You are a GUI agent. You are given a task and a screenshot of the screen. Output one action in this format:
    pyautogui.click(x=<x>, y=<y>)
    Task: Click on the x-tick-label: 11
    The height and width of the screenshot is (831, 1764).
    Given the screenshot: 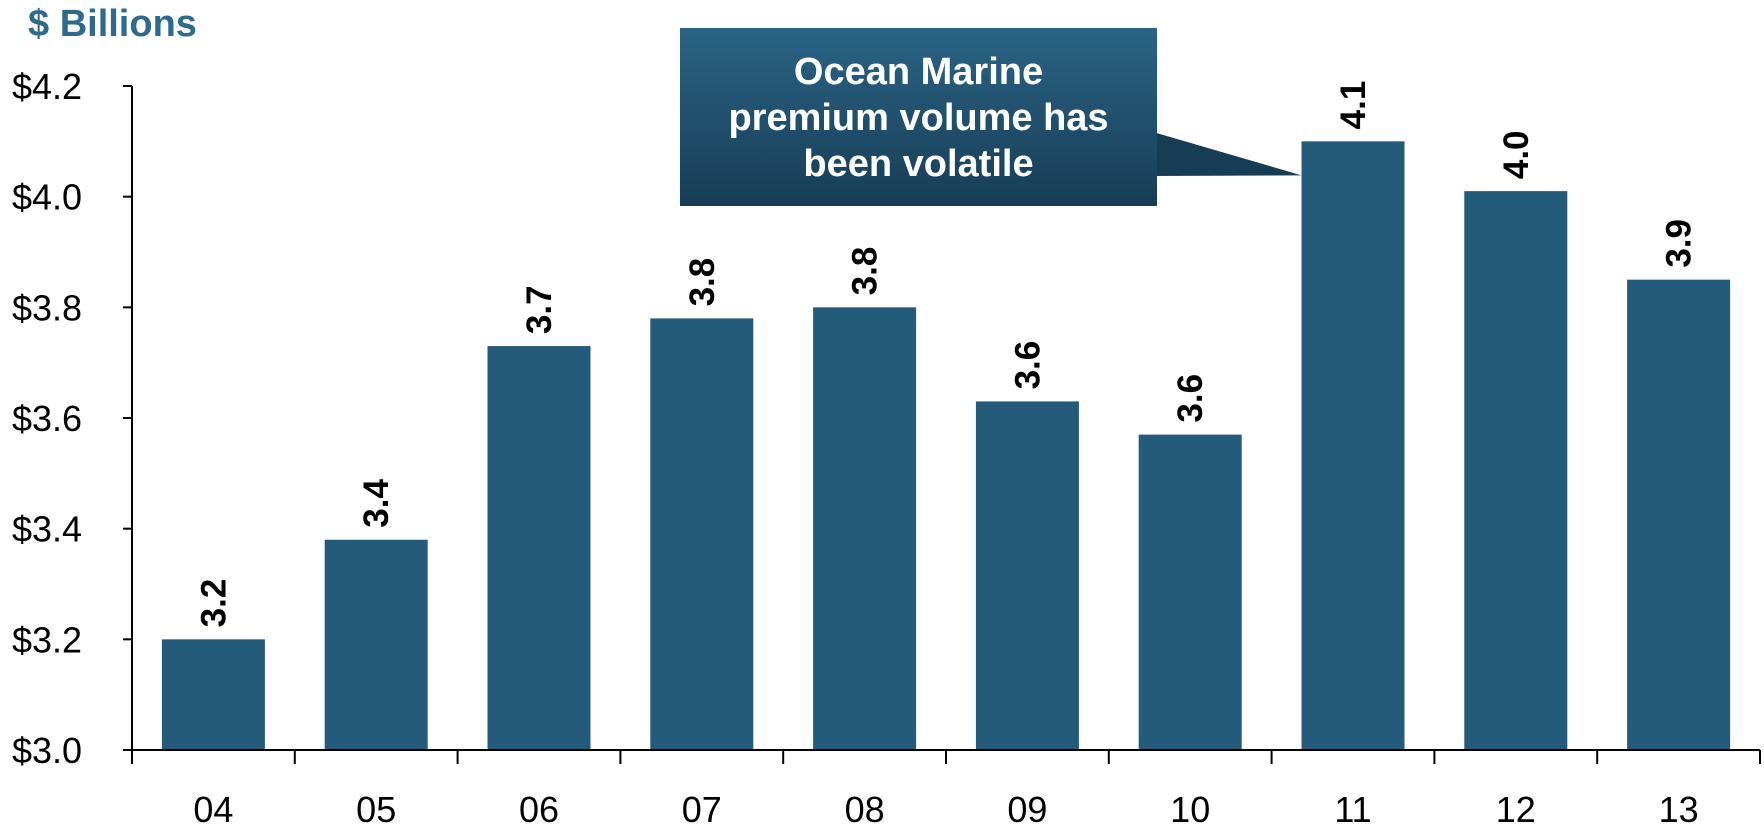 What is the action you would take?
    pyautogui.click(x=1352, y=809)
    